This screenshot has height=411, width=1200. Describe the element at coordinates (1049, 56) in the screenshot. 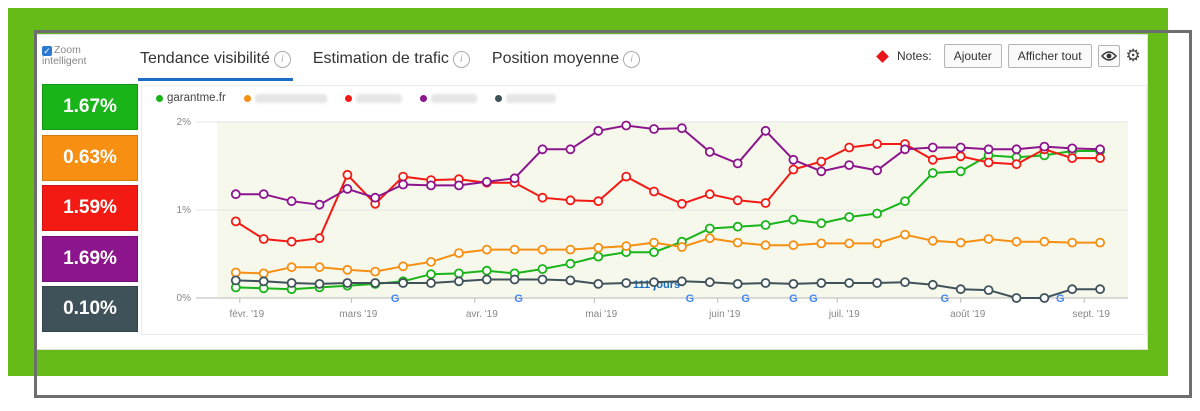

I see `show-all-notes-button: Afficher tout` at that location.